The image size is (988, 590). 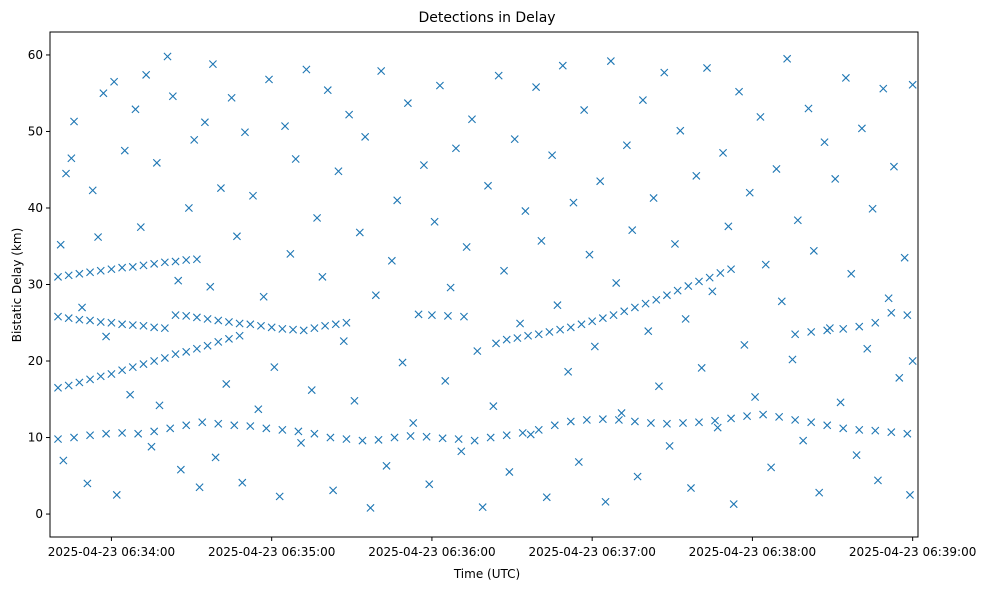 What do you see at coordinates (17, 285) in the screenshot?
I see `y-axis-label: Bistatic Delay (km)` at bounding box center [17, 285].